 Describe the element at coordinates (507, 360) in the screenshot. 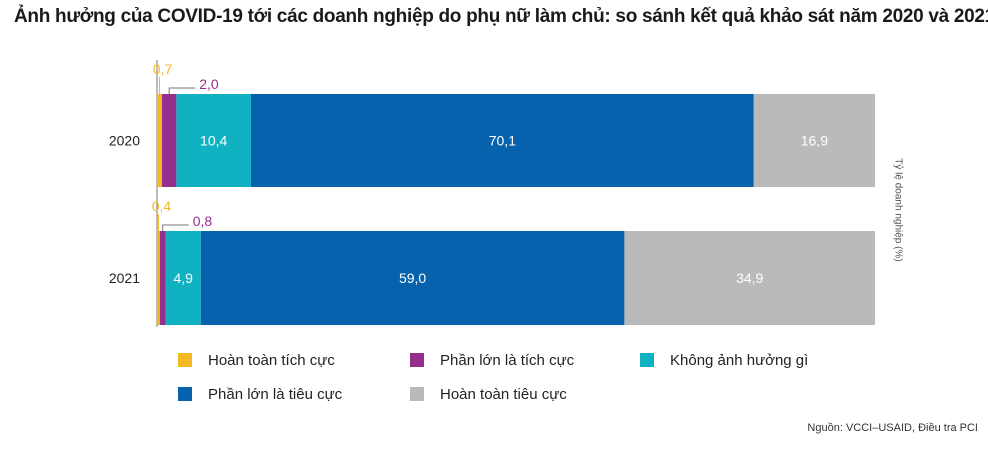

I see `legend-label: Phần lớn là tích cực` at that location.